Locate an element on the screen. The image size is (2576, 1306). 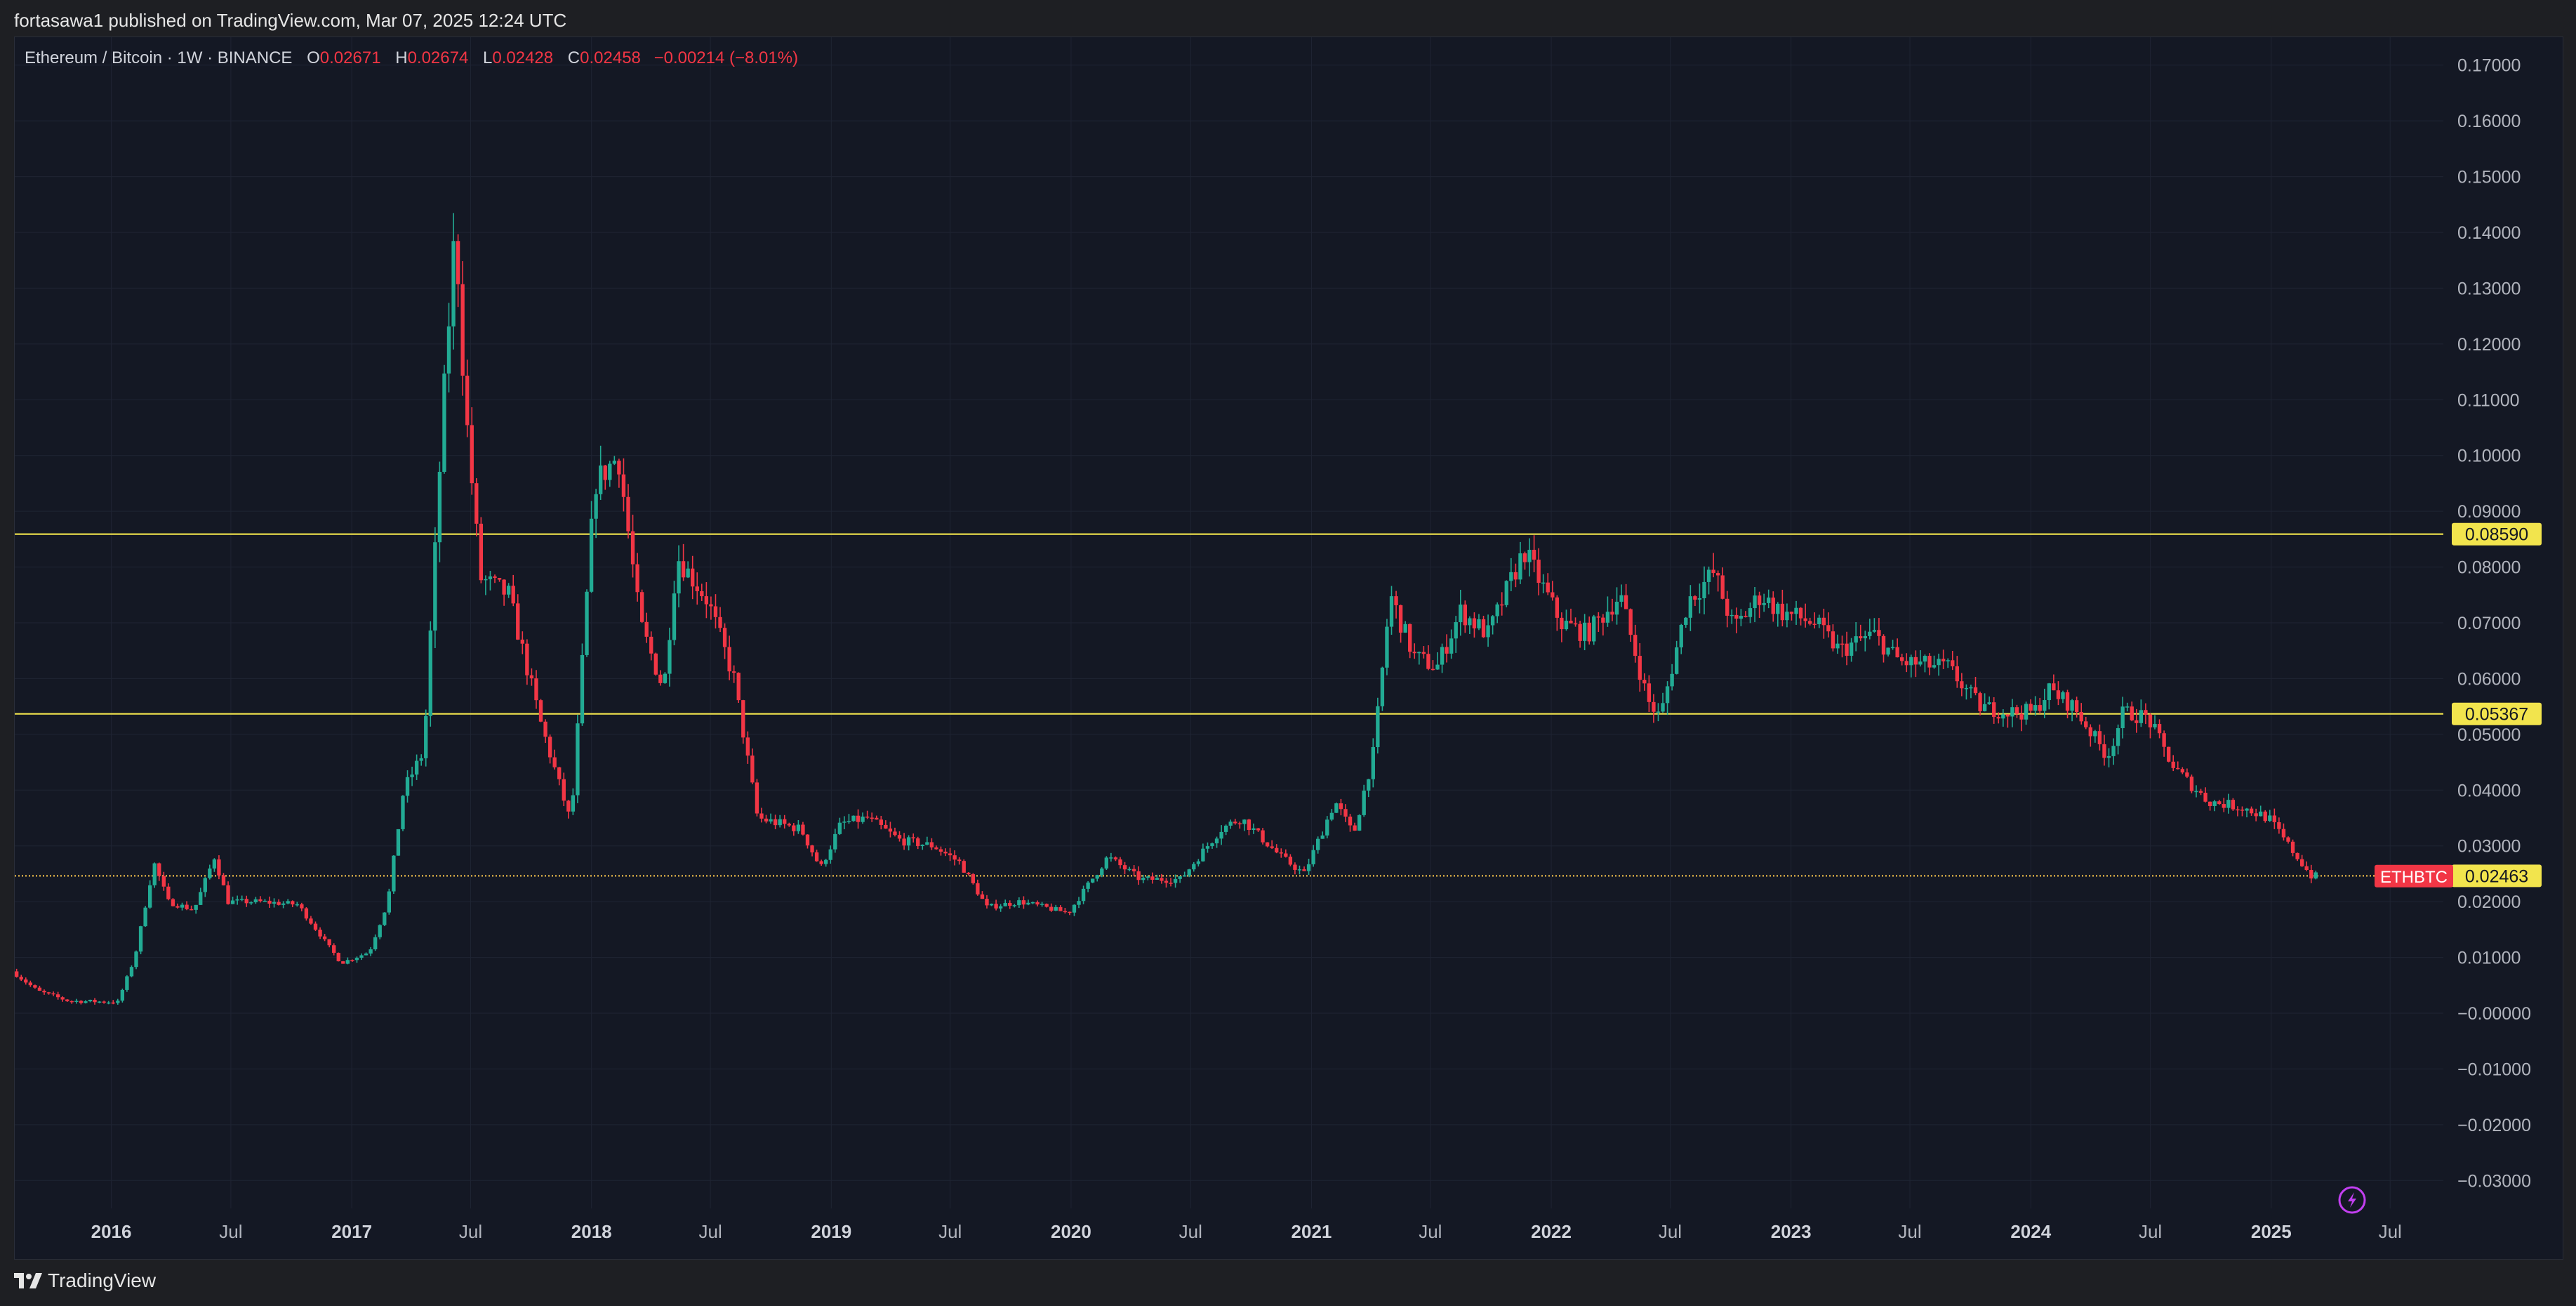
level-price-tag: 0.08590 is located at coordinates (2497, 534).